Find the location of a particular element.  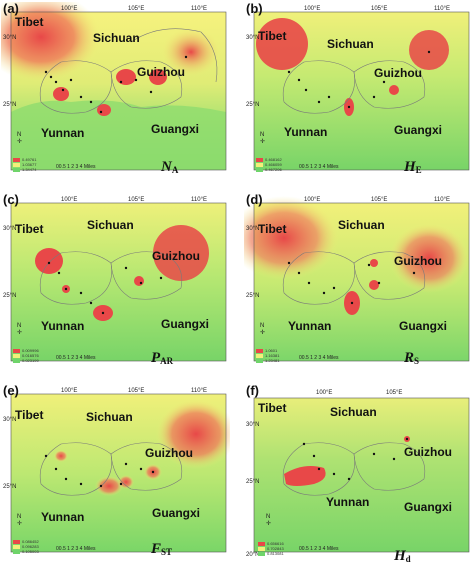

legend: 1.0601 1.16381 1.23481 is located at coordinates (267, 355).